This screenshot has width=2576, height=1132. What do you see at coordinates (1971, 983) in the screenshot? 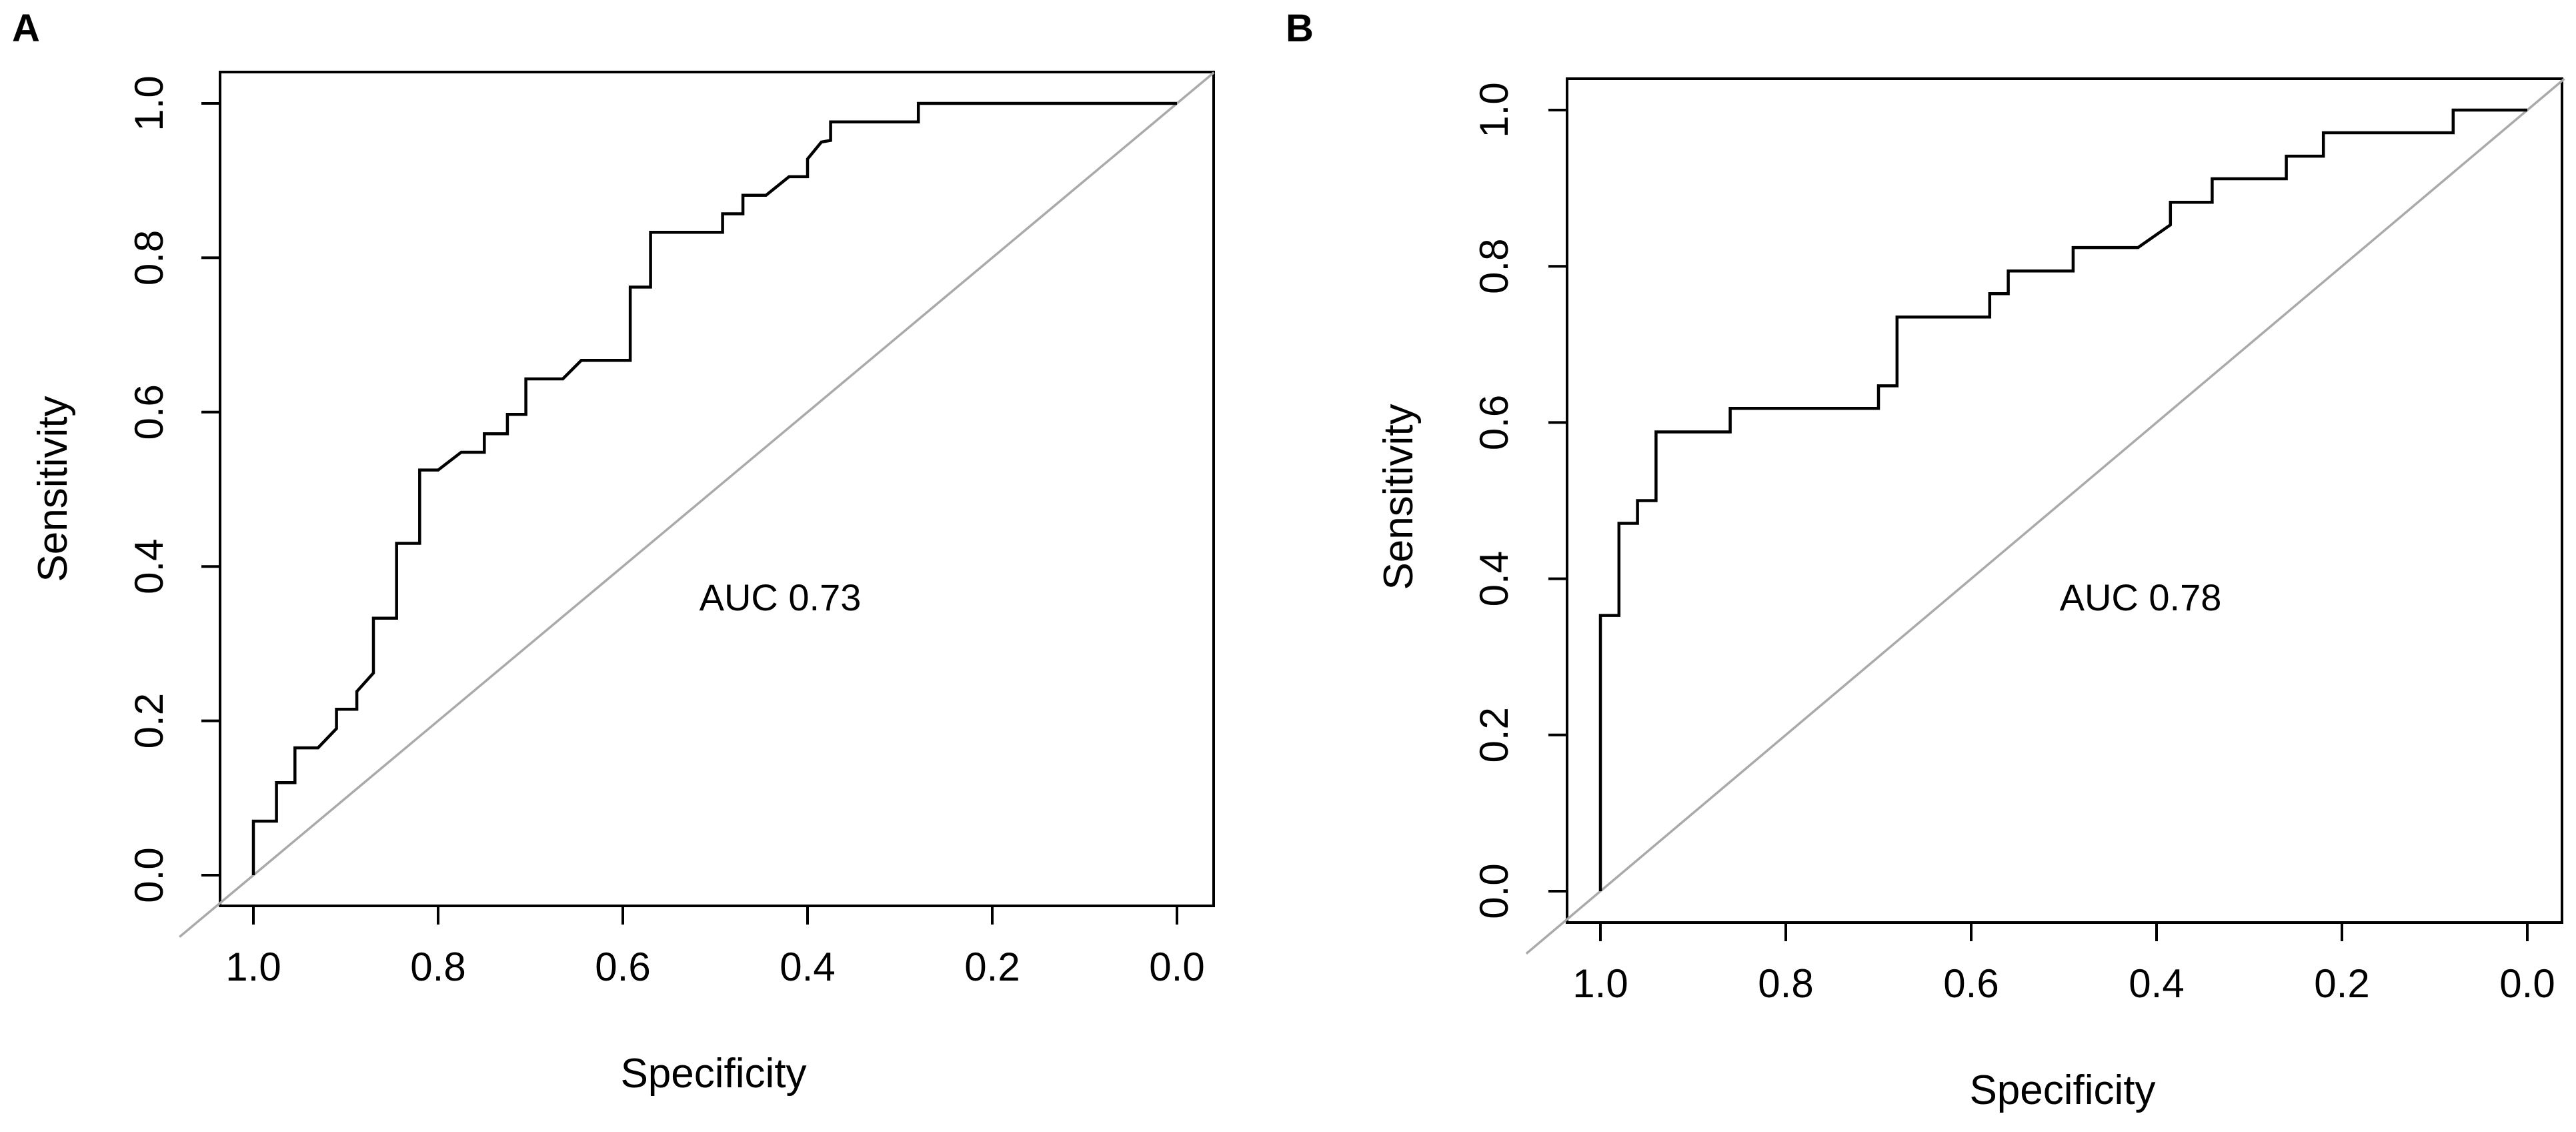
I see `x-tick-label-b-2: 0.6` at bounding box center [1971, 983].